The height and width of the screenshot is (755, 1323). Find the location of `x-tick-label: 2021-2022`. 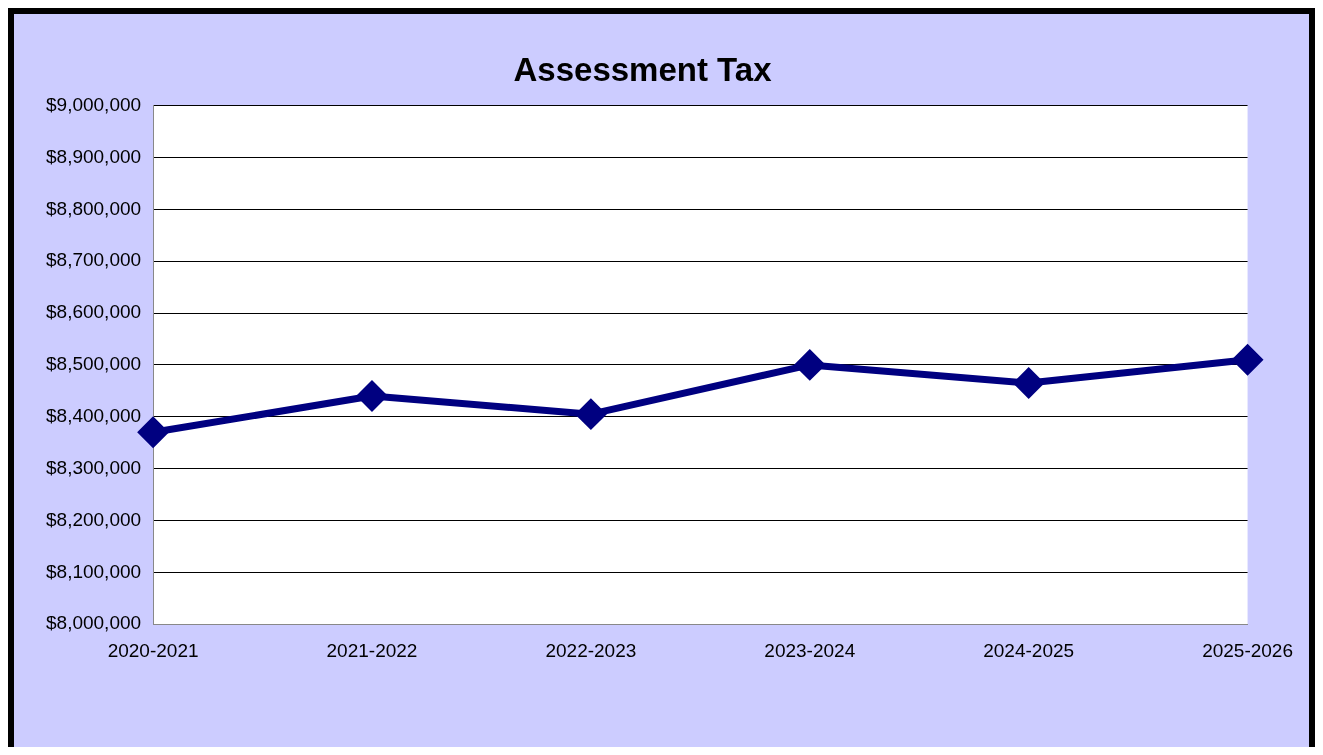

x-tick-label: 2021-2022 is located at coordinates (372, 650).